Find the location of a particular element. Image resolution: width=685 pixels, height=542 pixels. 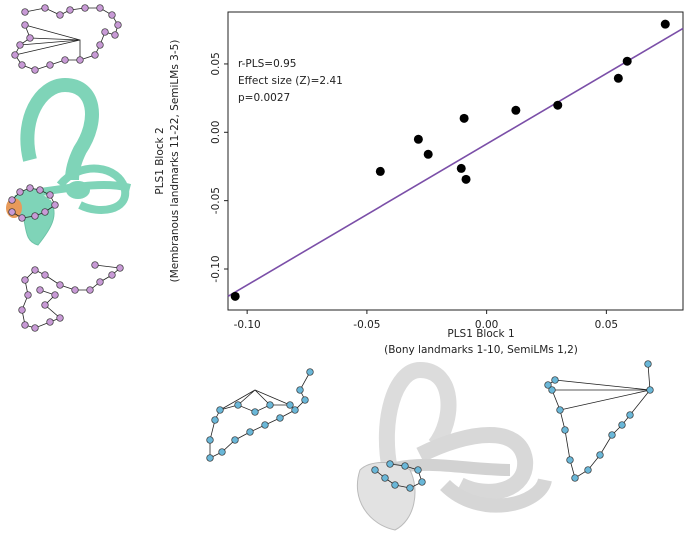

y-tick-label: 0.00 is located at coordinates (216, 132).